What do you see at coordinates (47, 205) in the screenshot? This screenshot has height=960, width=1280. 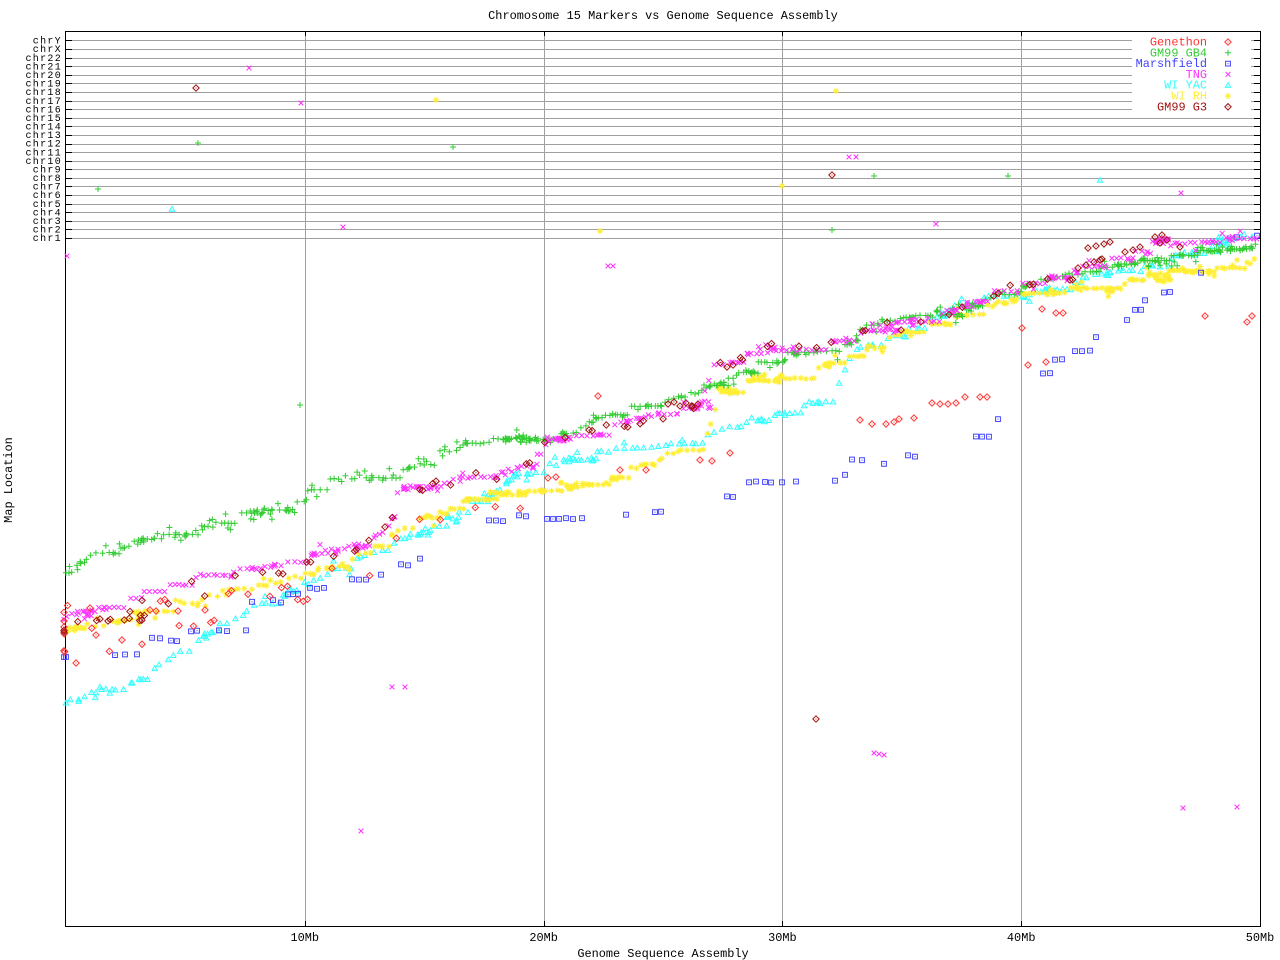 I see `svg-text: chr5` at bounding box center [47, 205].